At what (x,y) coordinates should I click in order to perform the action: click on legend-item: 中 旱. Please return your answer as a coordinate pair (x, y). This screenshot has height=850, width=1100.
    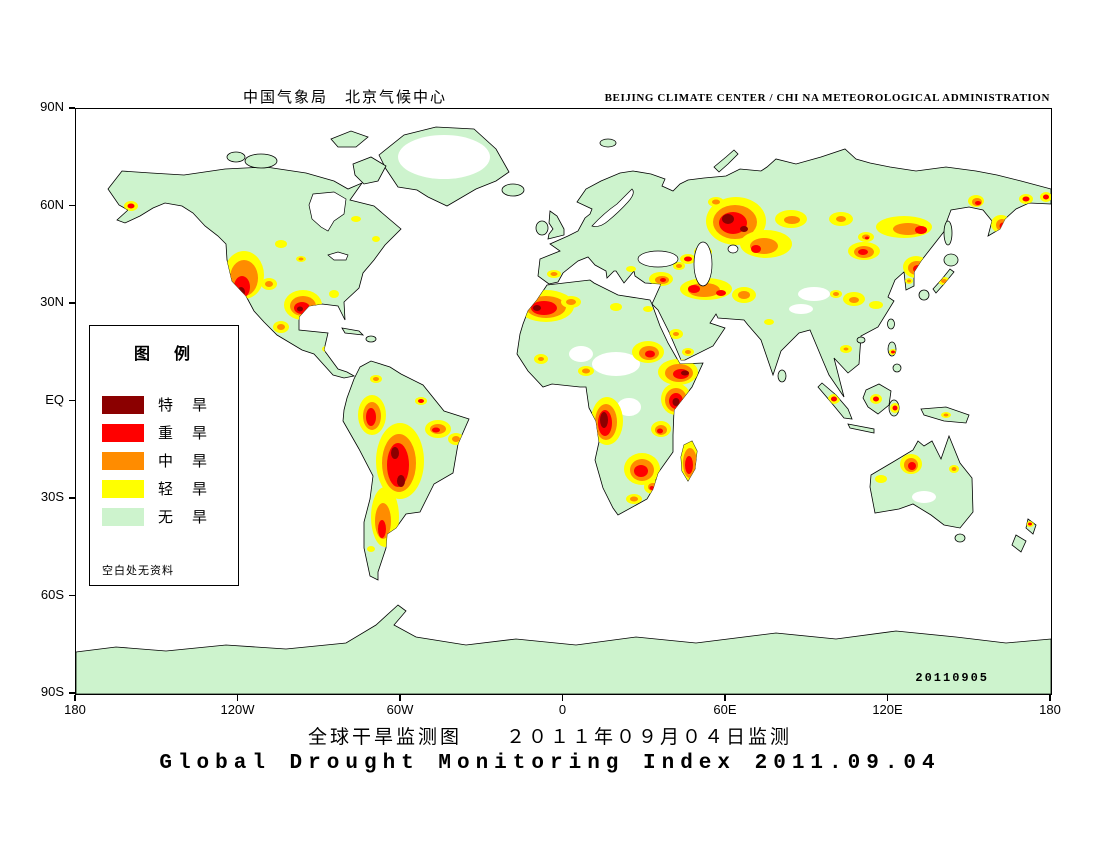
    Looking at the image, I should click on (170, 460).